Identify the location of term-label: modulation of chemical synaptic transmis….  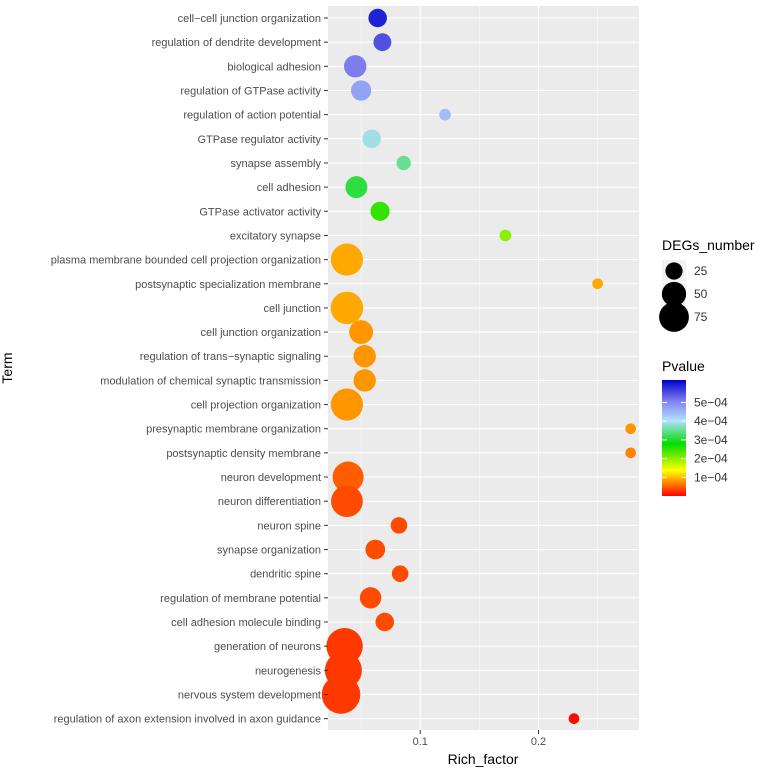
(210, 381).